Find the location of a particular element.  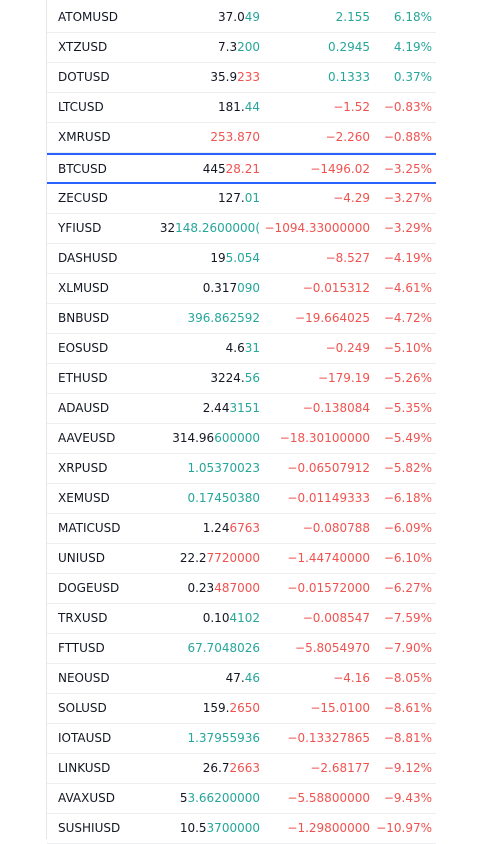

last-price-tail: 46 is located at coordinates (252, 678).